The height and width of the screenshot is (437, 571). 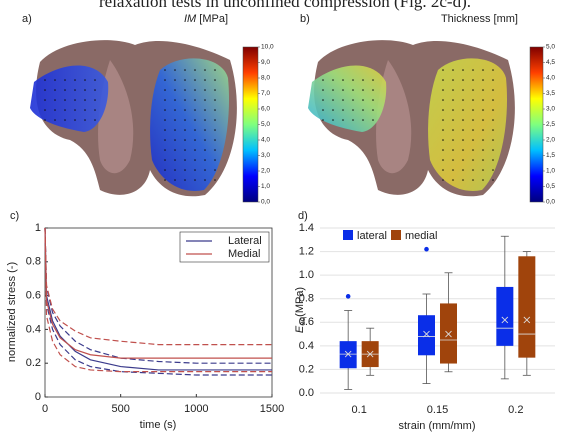 I want to click on legend-swatch, so click(x=348, y=235).